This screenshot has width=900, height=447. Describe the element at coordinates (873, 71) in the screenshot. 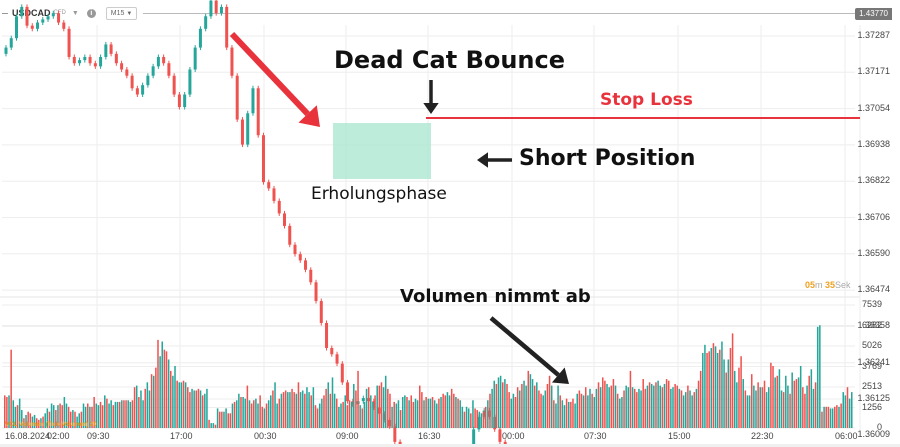

I see `price-tick-label: 1.37171` at that location.